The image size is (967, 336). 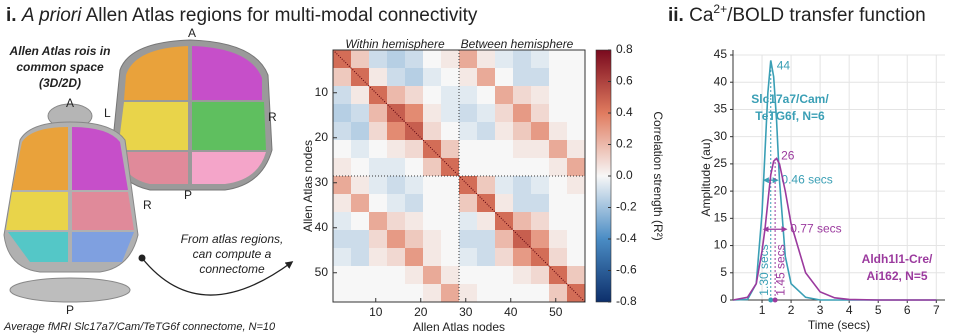 I want to click on fwhm-label: 0.46 secs, so click(x=806, y=179).